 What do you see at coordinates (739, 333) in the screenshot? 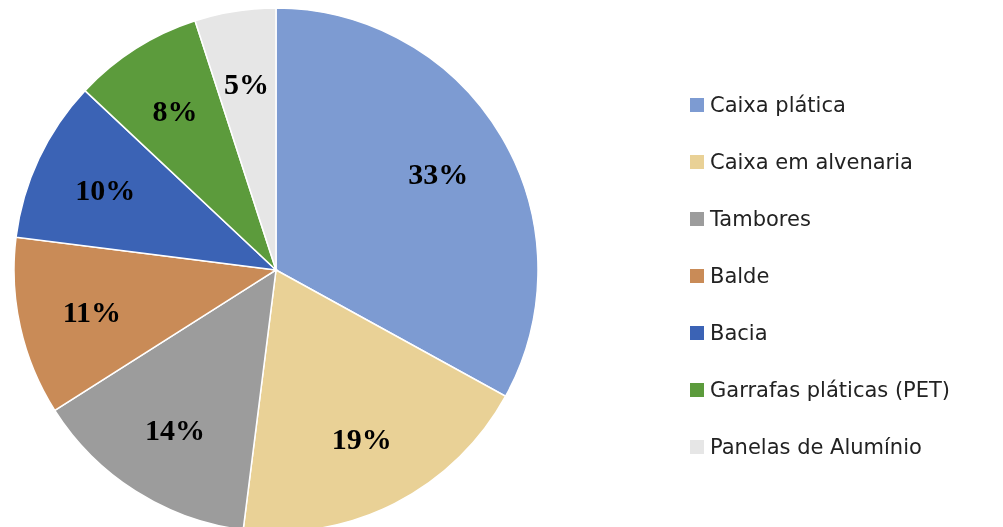
I see `legend-label: Bacia` at bounding box center [739, 333].